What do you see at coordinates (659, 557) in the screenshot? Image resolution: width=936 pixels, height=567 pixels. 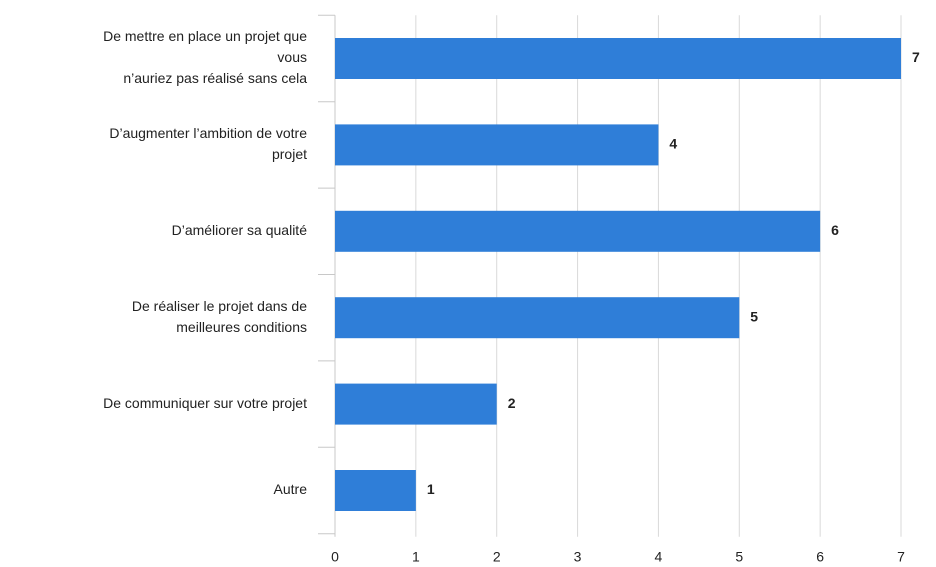 I see `x-tick-label: 4` at bounding box center [659, 557].